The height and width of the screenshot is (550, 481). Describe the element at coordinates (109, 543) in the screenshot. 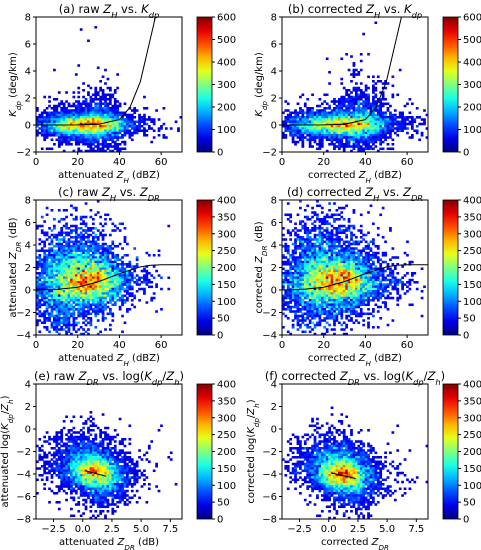

I see `x-axis-label: attenuated ZDR (dB)` at that location.